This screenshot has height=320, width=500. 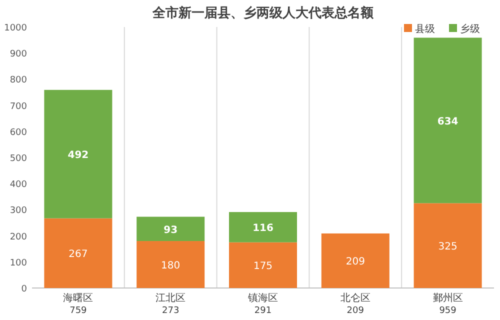 What do you see at coordinates (171, 298) in the screenshot?
I see `x-tick-label: 江北区` at bounding box center [171, 298].